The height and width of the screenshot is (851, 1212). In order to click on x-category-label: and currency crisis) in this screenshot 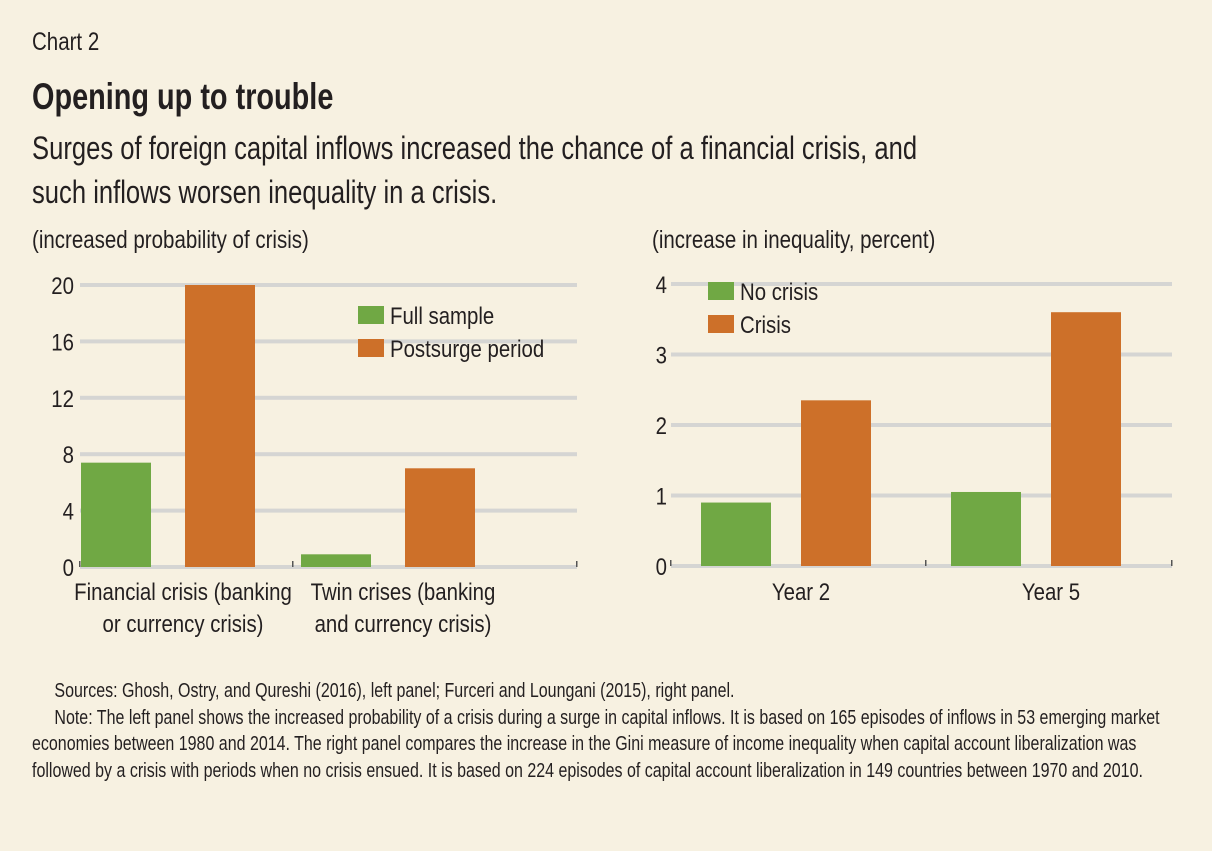, I will do `click(403, 623)`.